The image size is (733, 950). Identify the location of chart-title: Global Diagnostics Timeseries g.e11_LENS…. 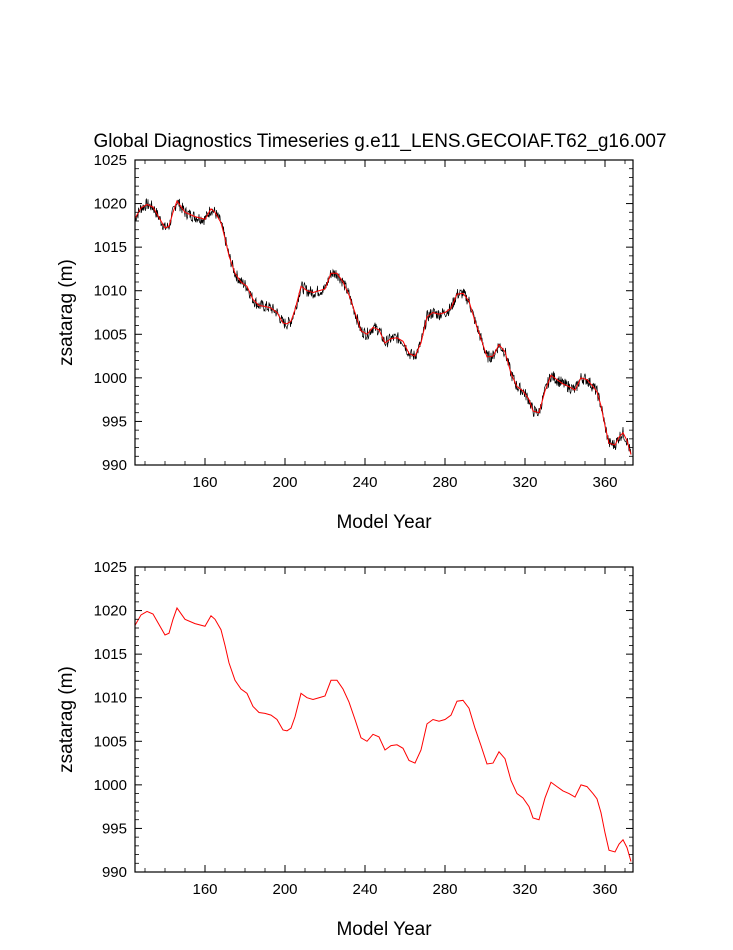
(379, 141).